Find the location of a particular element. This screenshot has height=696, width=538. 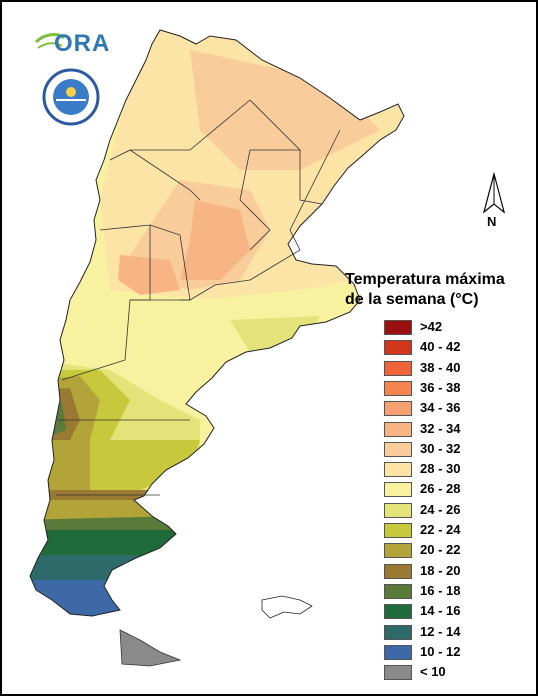

legend-label: 10 - 12 is located at coordinates (440, 651).